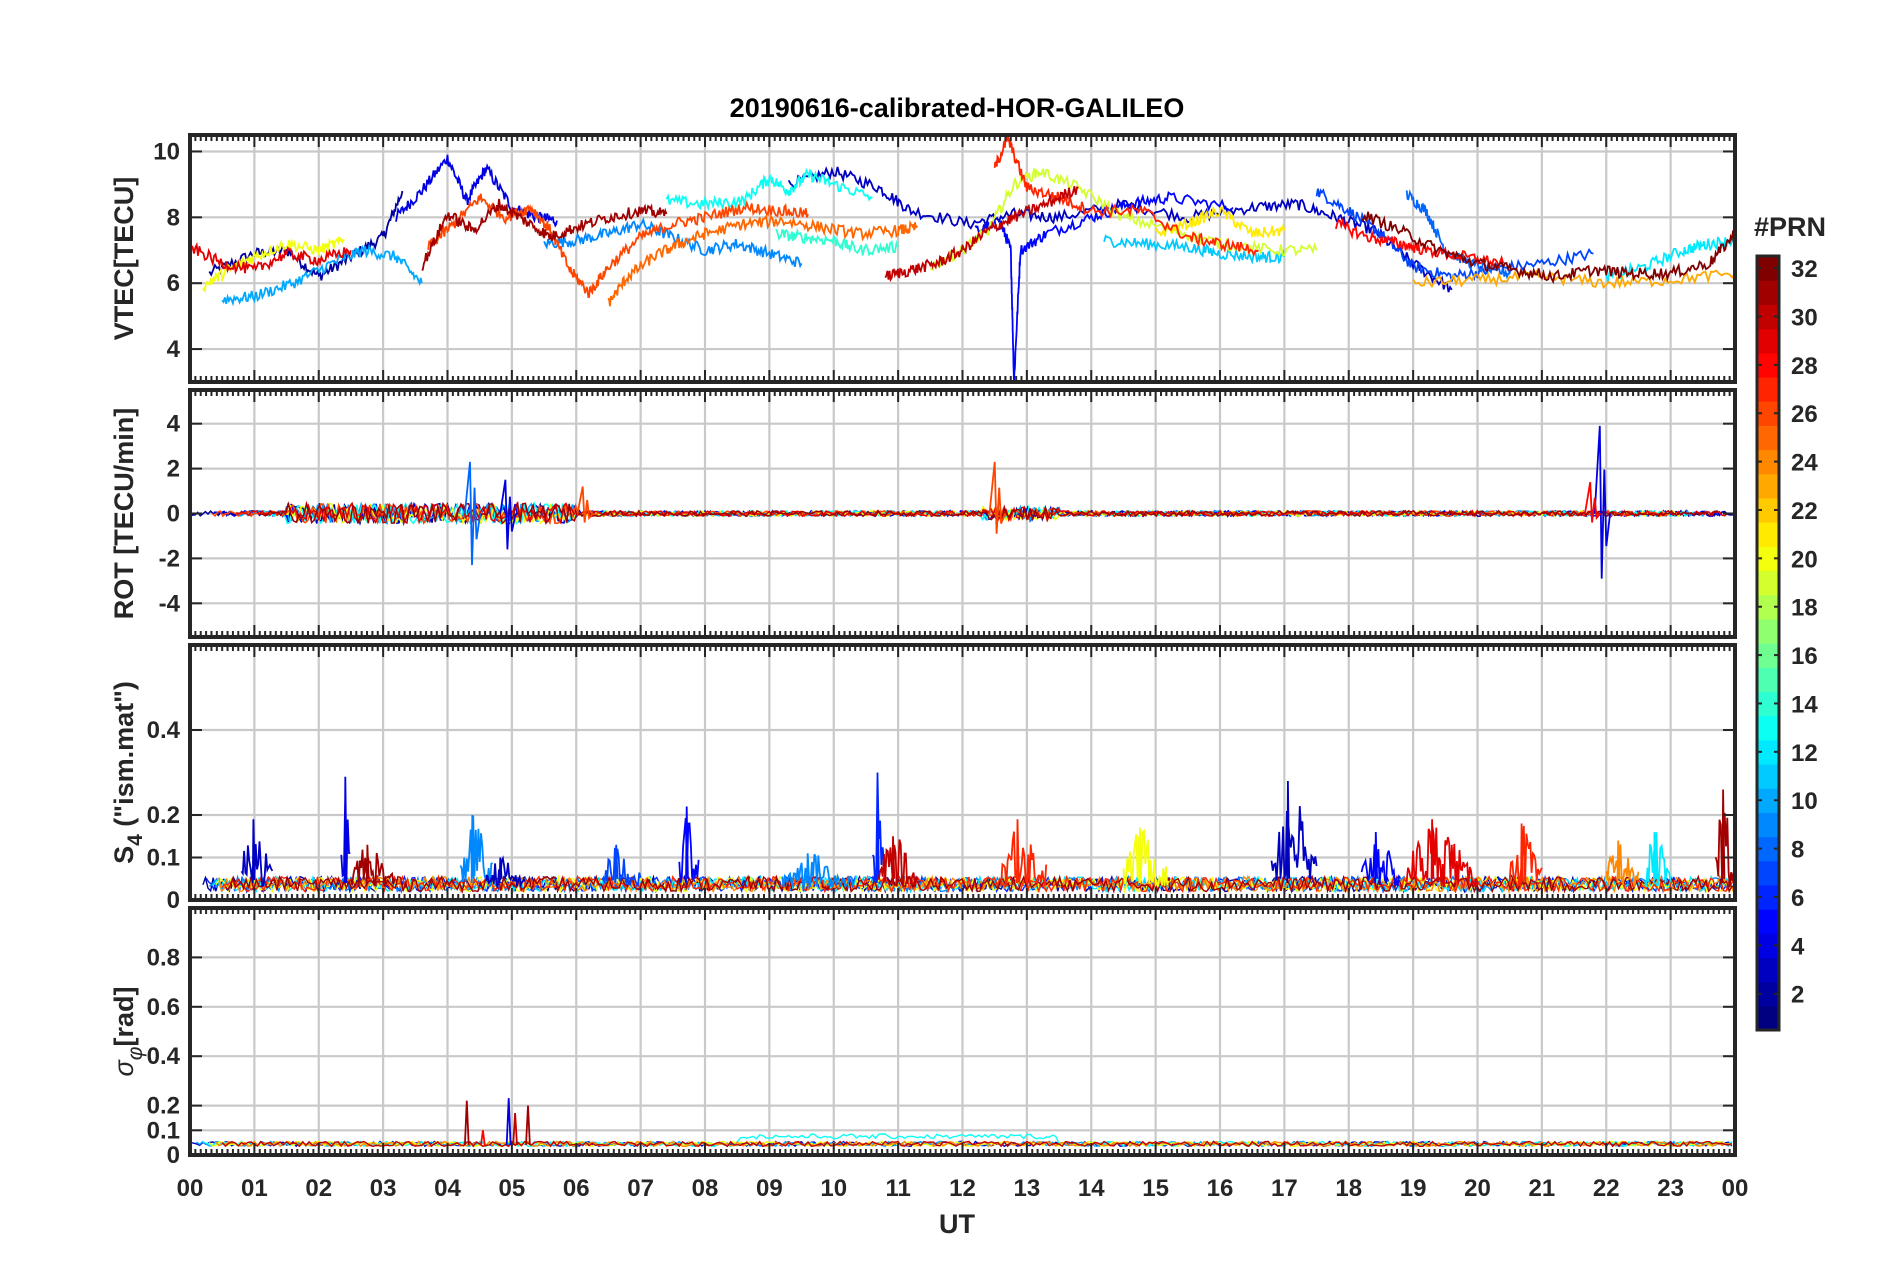 This screenshot has height=1272, width=1902. I want to click on y-tick-label: 2, so click(173, 469).